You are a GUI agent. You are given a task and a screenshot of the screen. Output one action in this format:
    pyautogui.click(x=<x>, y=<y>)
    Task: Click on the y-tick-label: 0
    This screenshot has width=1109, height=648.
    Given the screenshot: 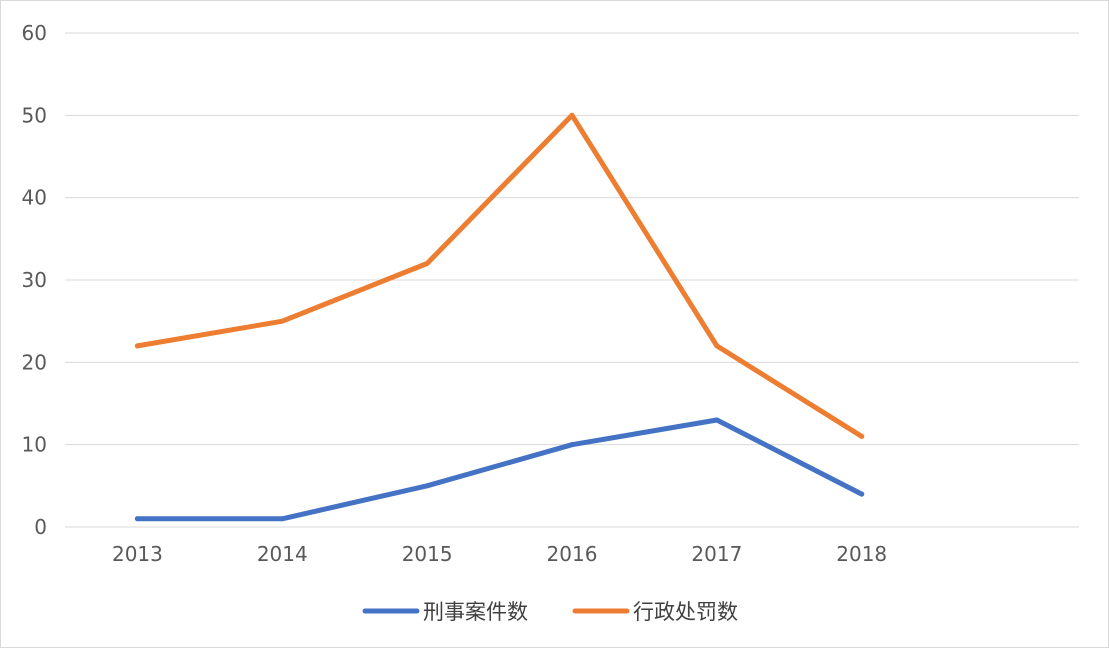 What is the action you would take?
    pyautogui.click(x=40, y=527)
    